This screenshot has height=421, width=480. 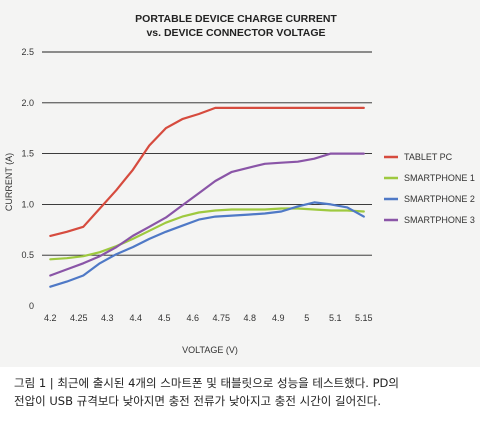 What do you see at coordinates (364, 318) in the screenshot?
I see `x-tick-label: 5.15` at bounding box center [364, 318].